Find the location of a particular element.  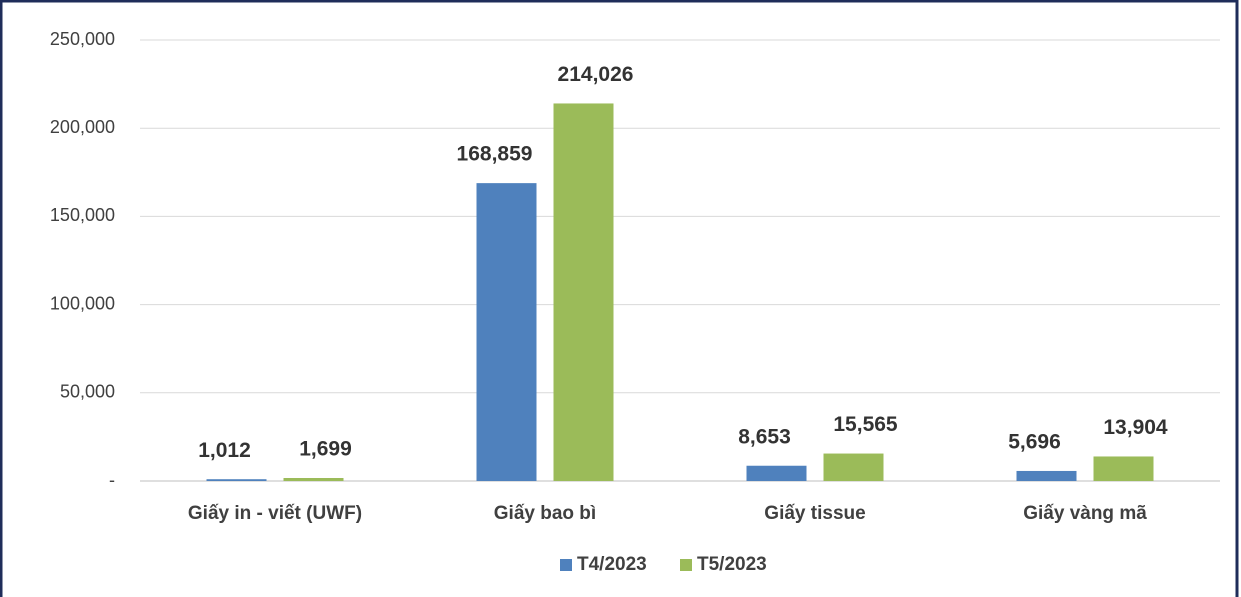

y-tick-label: 50,000 is located at coordinates (87, 392).